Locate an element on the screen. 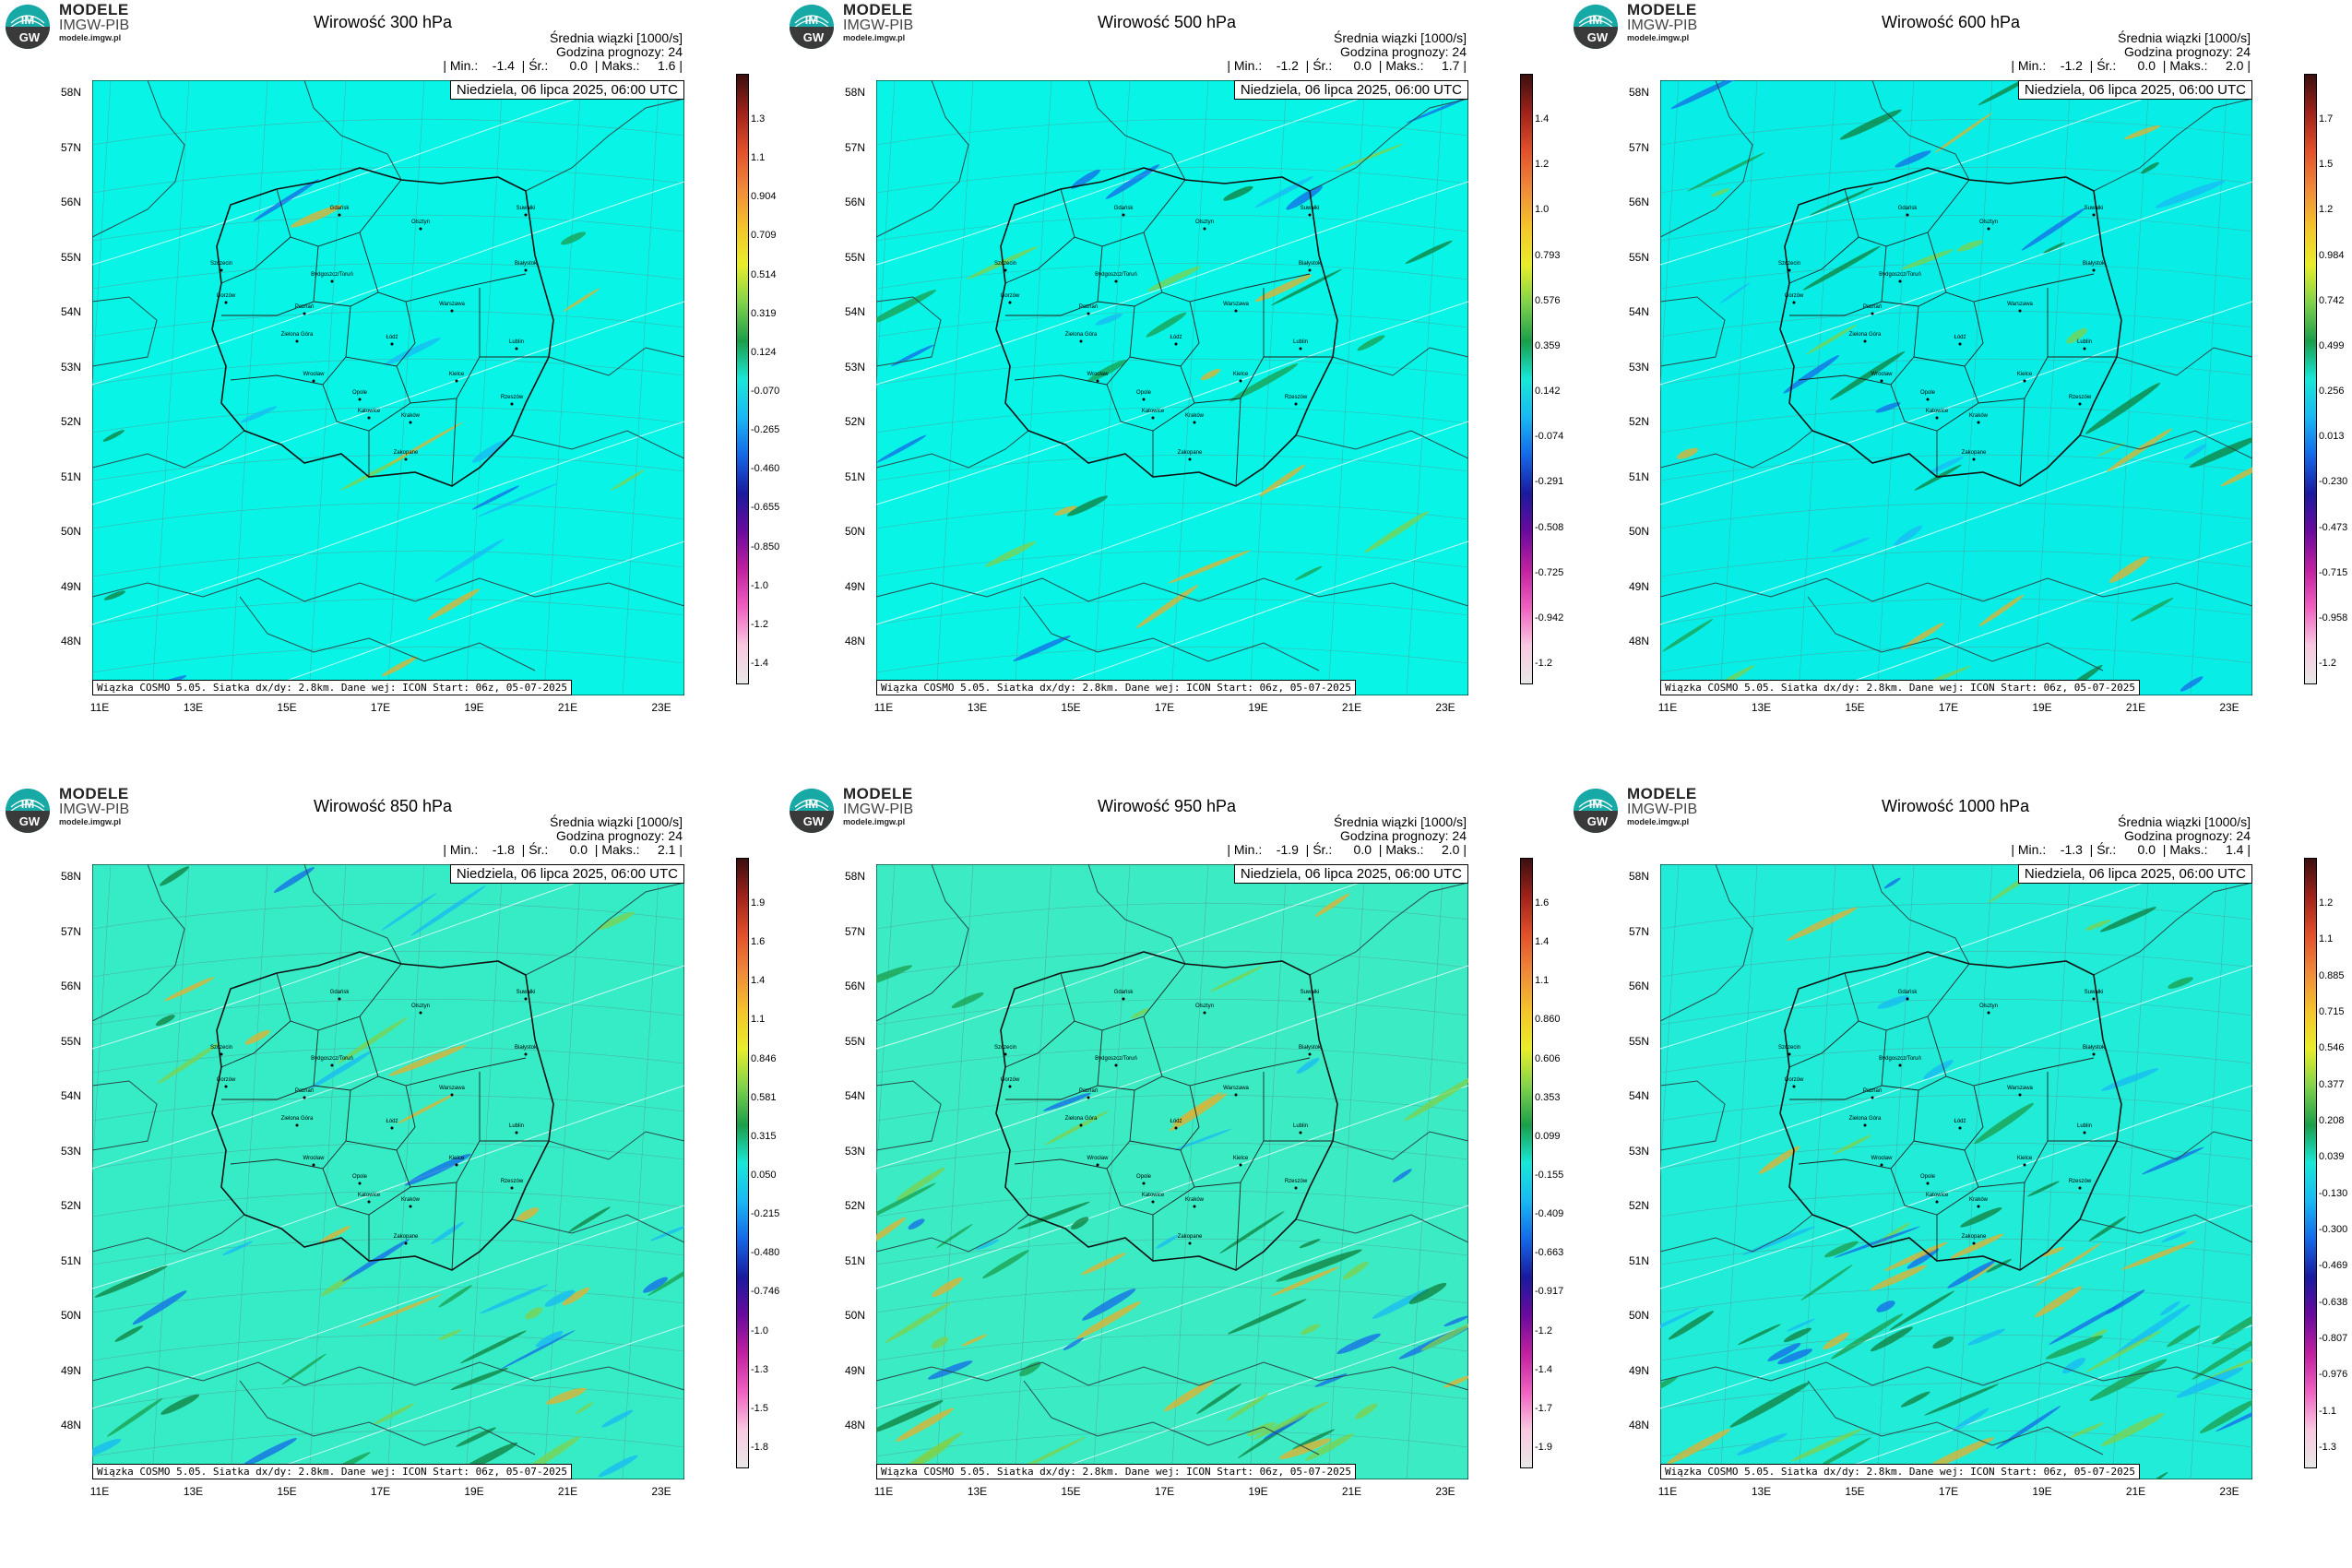  colorbar is located at coordinates (2310, 1163).